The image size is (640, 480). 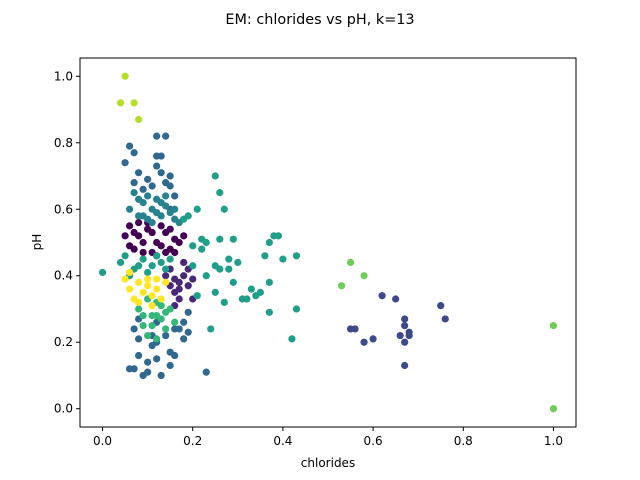 I want to click on y-tick-label: 0.4, so click(x=63, y=276).